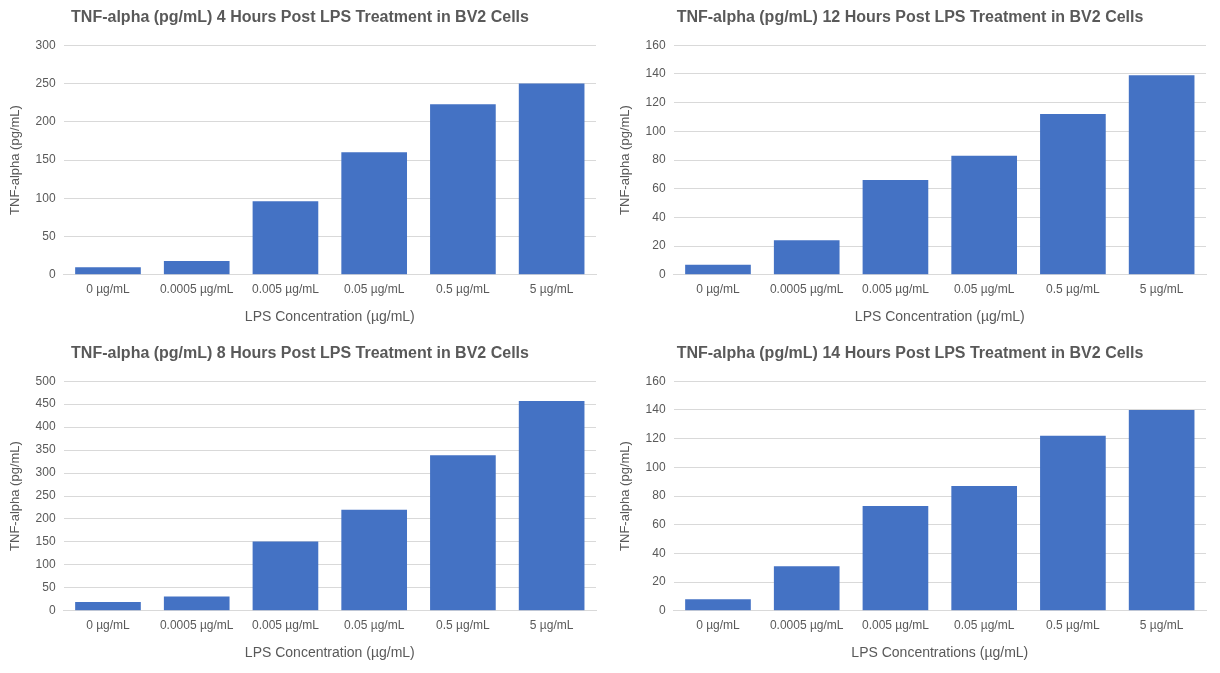 The width and height of the screenshot is (1220, 673). Describe the element at coordinates (910, 17) in the screenshot. I see `chart-title: TNF-alpha (pg/mL) 12 Hours Post LPS Treatment in BV2 Cells` at that location.